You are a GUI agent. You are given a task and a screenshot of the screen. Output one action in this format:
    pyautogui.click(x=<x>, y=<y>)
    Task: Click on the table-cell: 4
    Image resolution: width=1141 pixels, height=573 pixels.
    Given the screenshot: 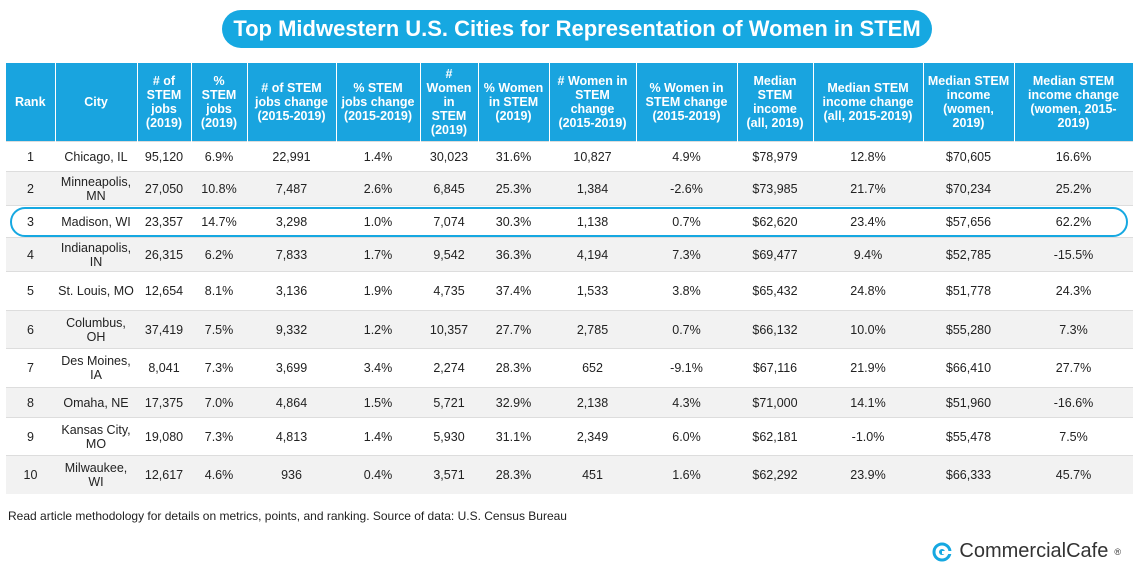 What is the action you would take?
    pyautogui.click(x=30, y=254)
    